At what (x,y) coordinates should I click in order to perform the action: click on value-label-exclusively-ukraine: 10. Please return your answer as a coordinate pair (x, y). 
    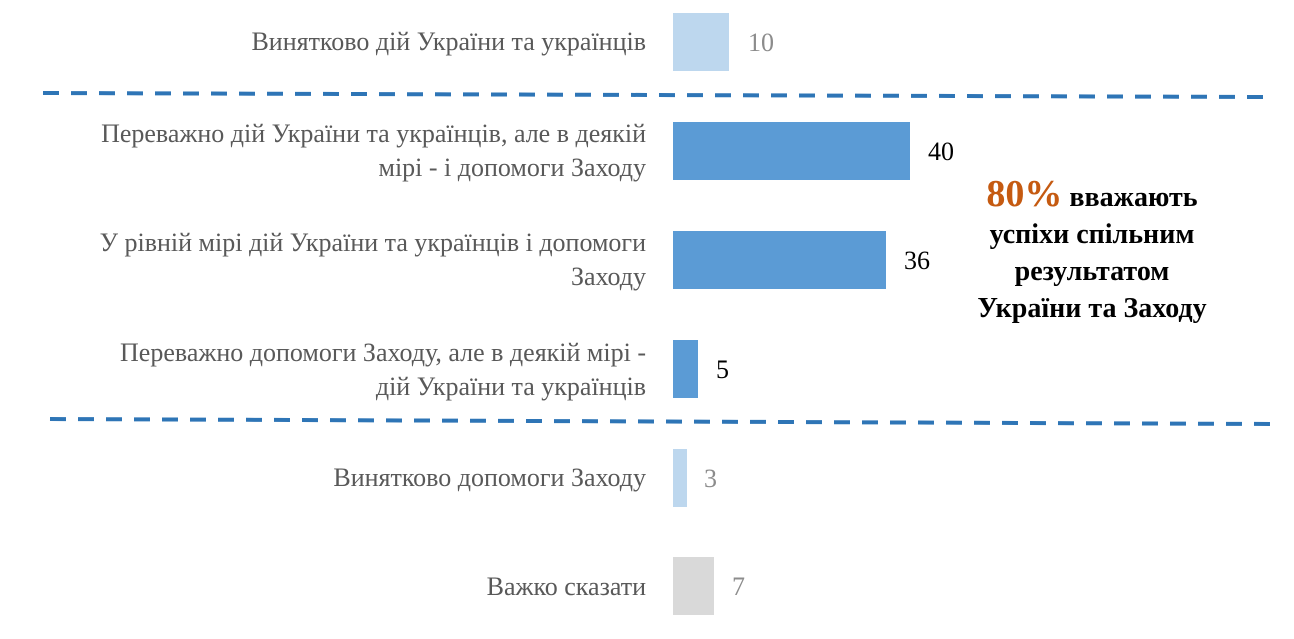
    Looking at the image, I should click on (761, 42).